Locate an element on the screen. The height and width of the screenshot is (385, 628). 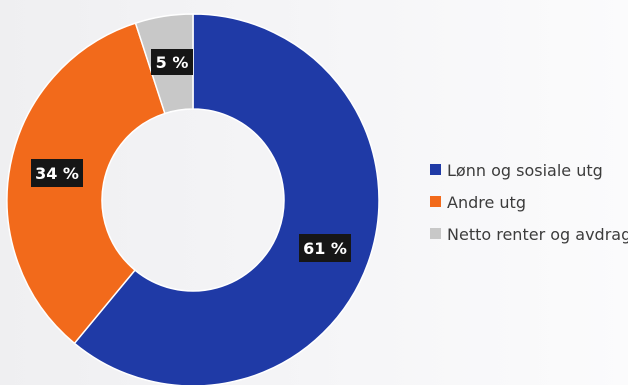
legend-label: Netto renter og avdrag is located at coordinates (537, 234).